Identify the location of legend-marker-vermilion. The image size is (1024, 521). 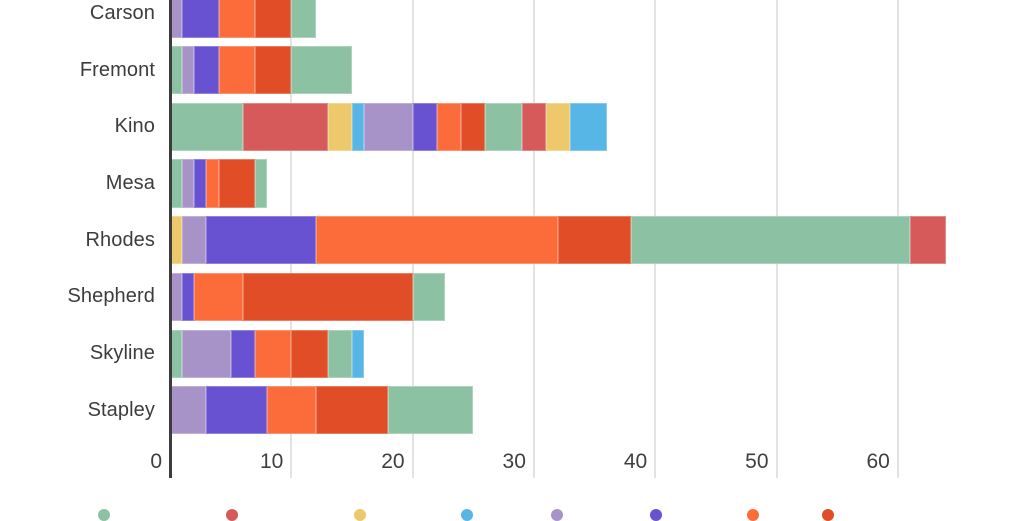
(828, 515).